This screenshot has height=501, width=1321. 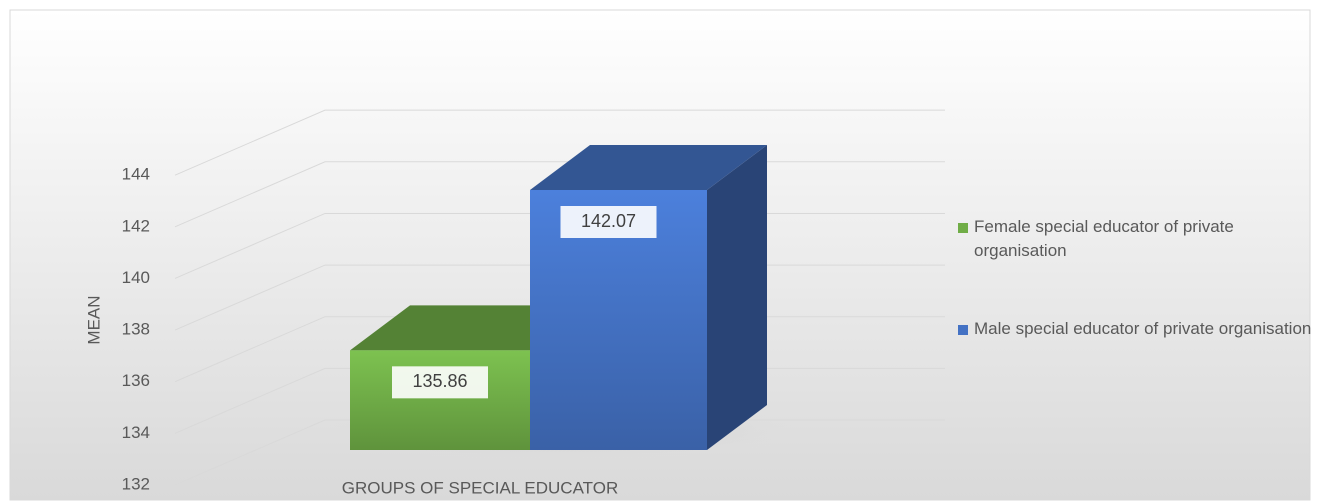 What do you see at coordinates (559, 142) in the screenshot?
I see `grid-line` at bounding box center [559, 142].